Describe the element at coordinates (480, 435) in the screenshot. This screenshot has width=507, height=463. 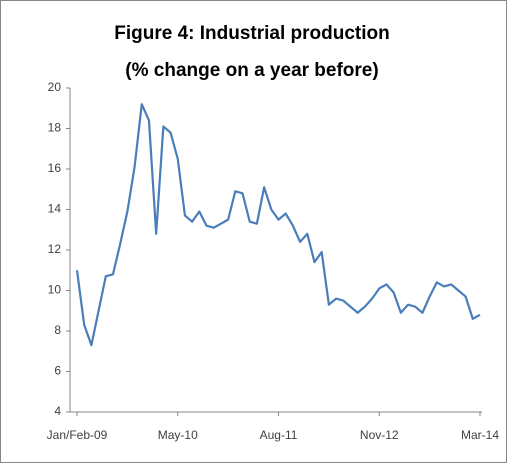
I see `x-tick-label: Mar-14` at that location.